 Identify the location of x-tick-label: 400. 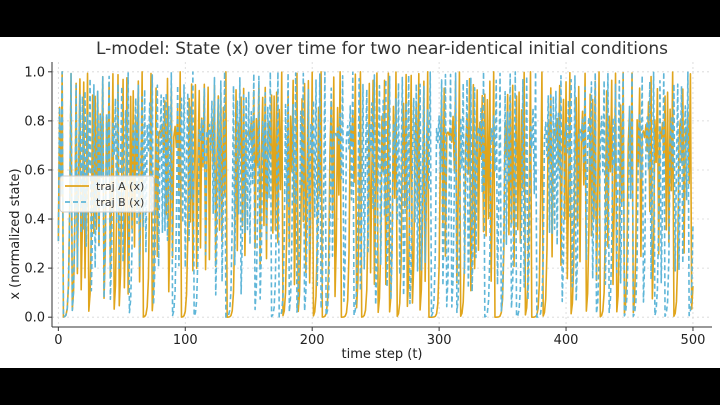
(566, 340).